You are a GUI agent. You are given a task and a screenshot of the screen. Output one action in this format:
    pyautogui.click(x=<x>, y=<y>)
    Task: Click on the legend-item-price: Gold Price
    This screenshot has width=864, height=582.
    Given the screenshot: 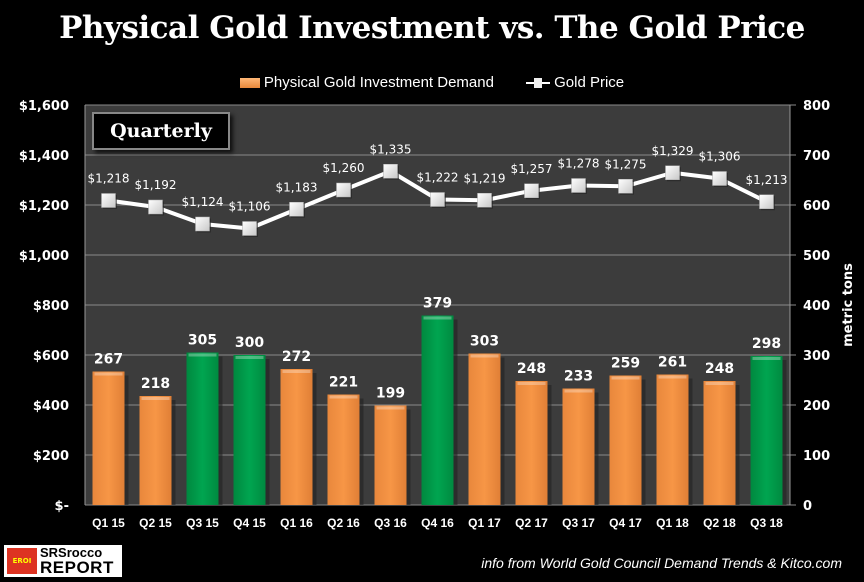 What is the action you would take?
    pyautogui.click(x=575, y=82)
    